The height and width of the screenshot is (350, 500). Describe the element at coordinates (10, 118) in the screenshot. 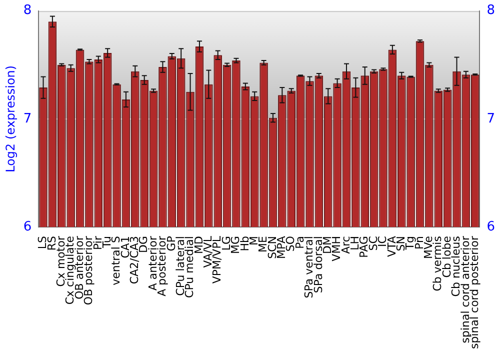

I see `y-axis-title: Log2 (expression)` at that location.